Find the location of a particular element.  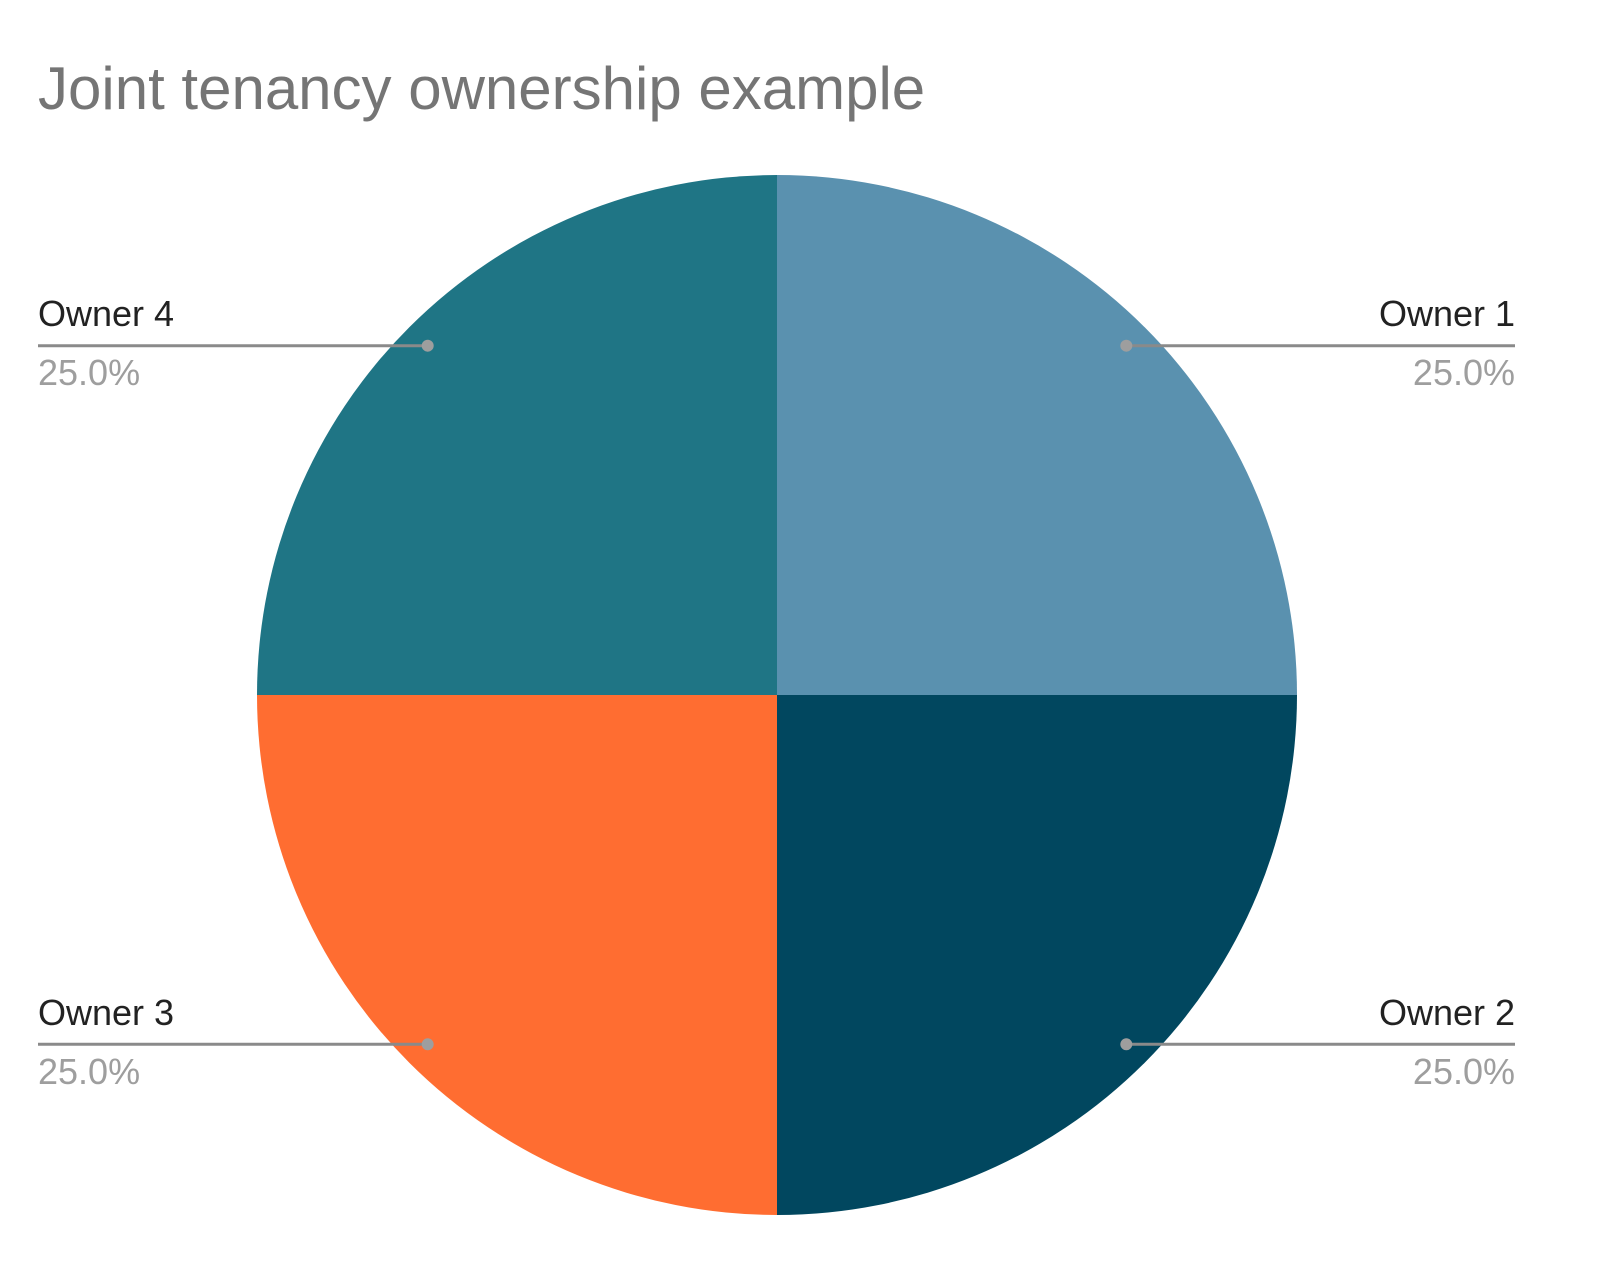

chart-title: Joint tenancy ownership example is located at coordinates (481, 88).